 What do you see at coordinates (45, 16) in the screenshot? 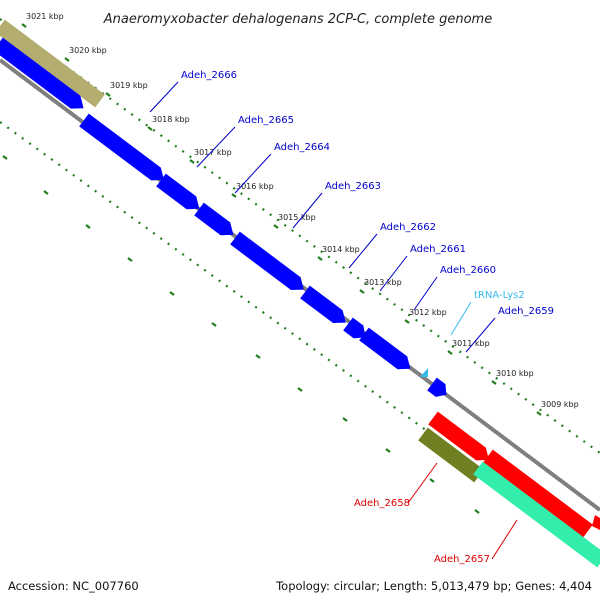
I see `tick-label: 3021 kbp` at bounding box center [45, 16].